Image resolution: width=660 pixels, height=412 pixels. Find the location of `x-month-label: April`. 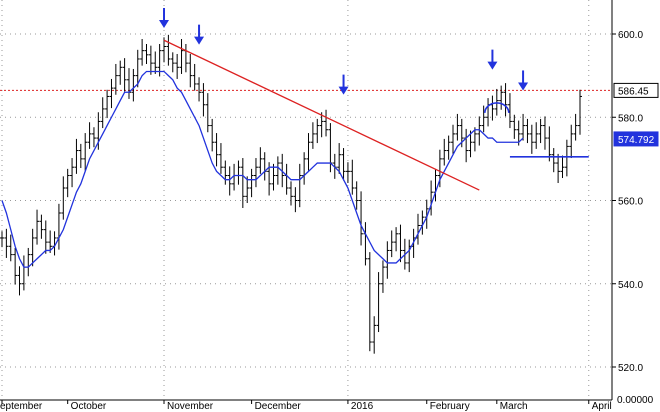

x-month-label: April is located at coordinates (602, 406).